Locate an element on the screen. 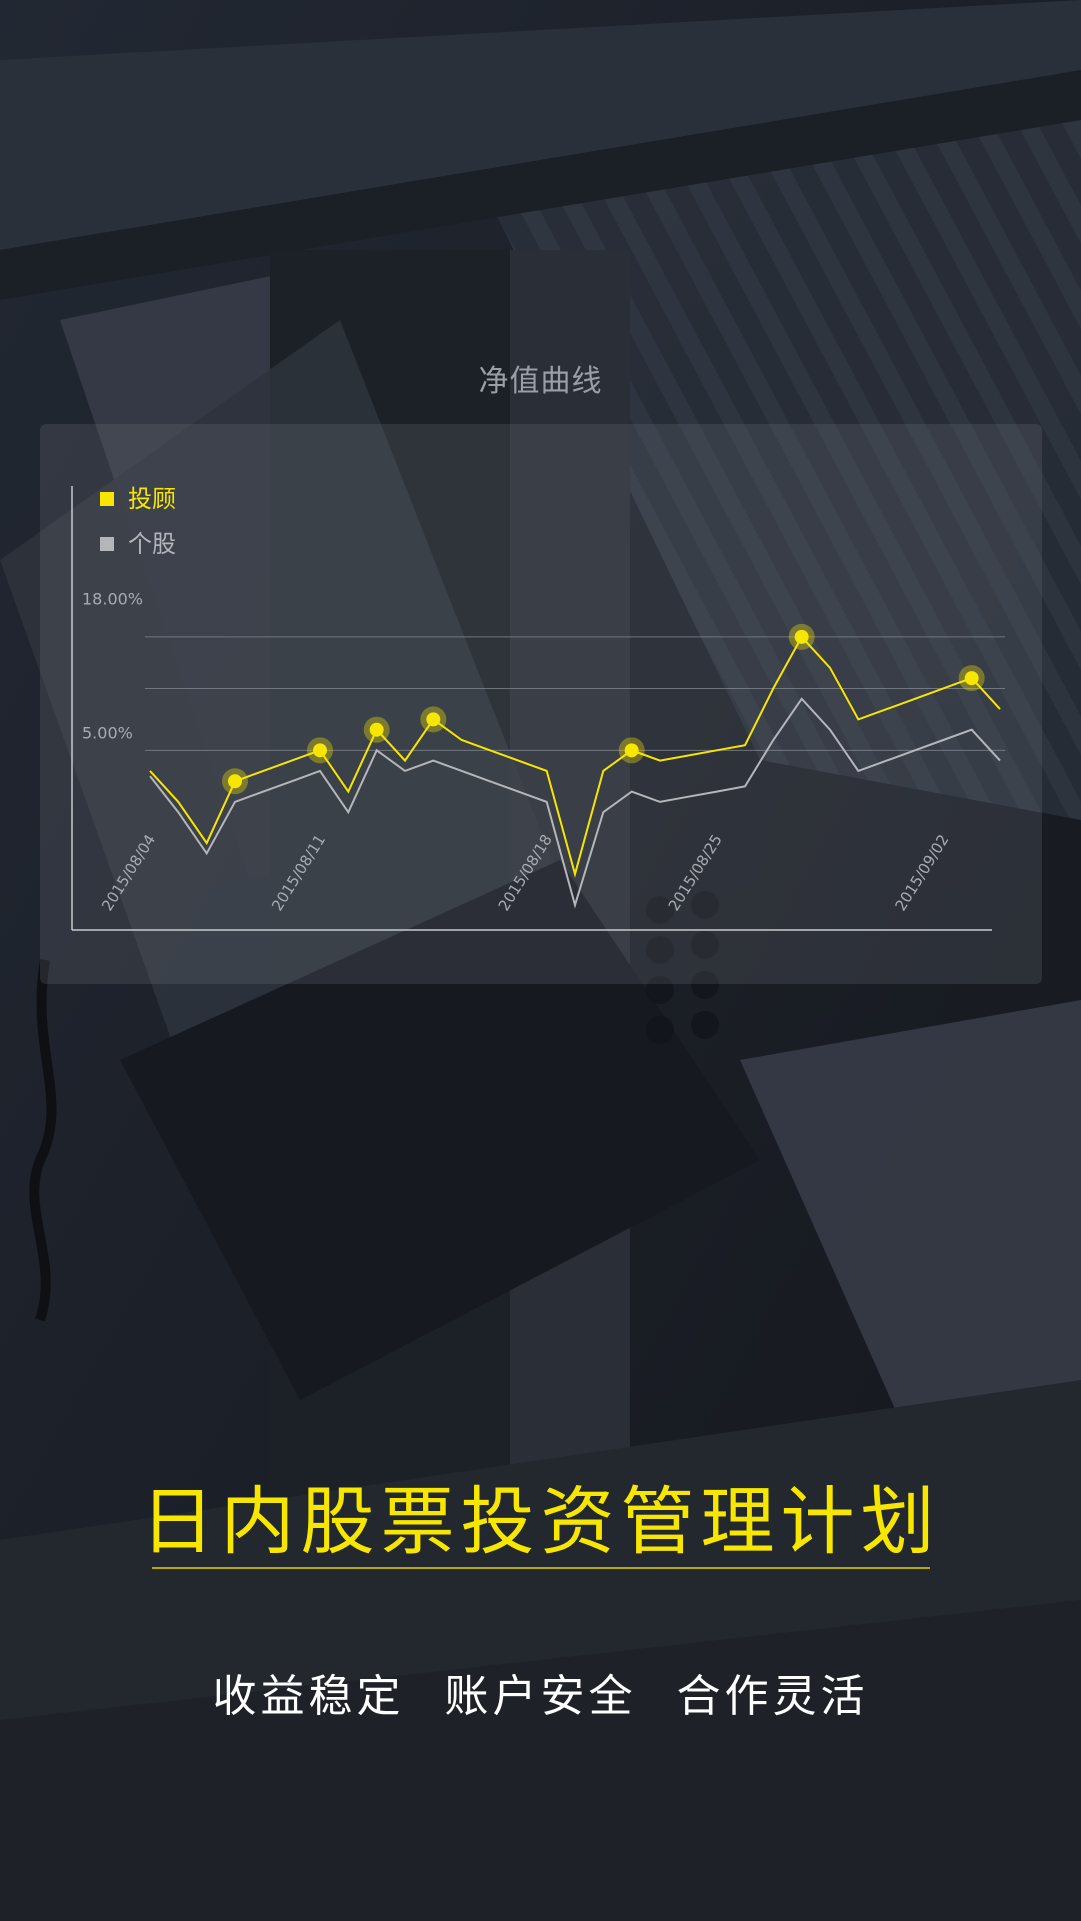 The image size is (1081, 1921). feature-account-safety: 账户安全 is located at coordinates (540, 1696).